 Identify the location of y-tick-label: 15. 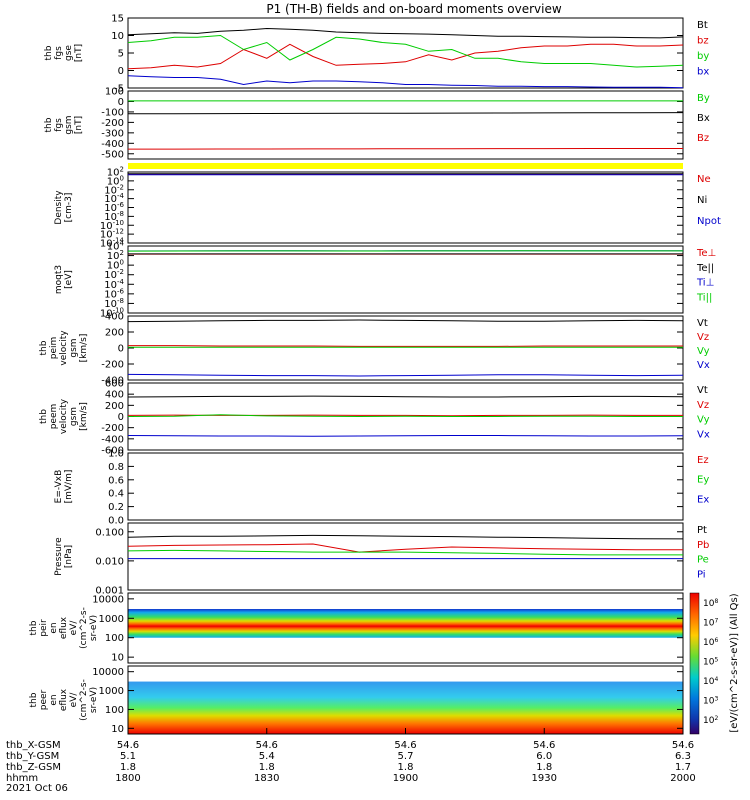
(117, 19).